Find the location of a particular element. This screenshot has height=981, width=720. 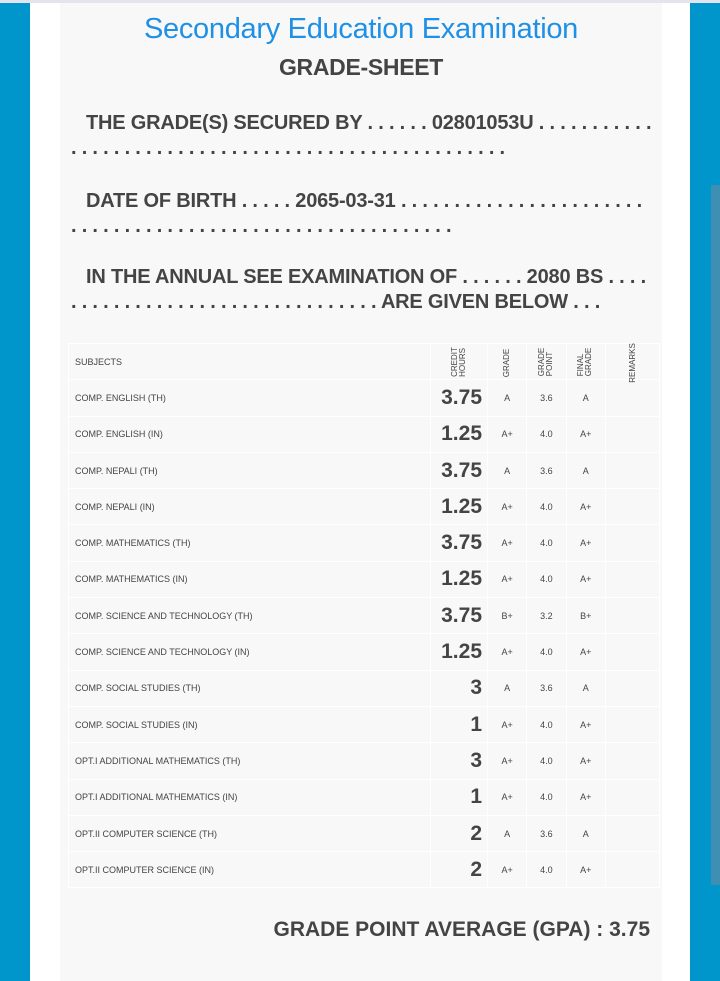

gpa-value: 3.75 is located at coordinates (629, 929).